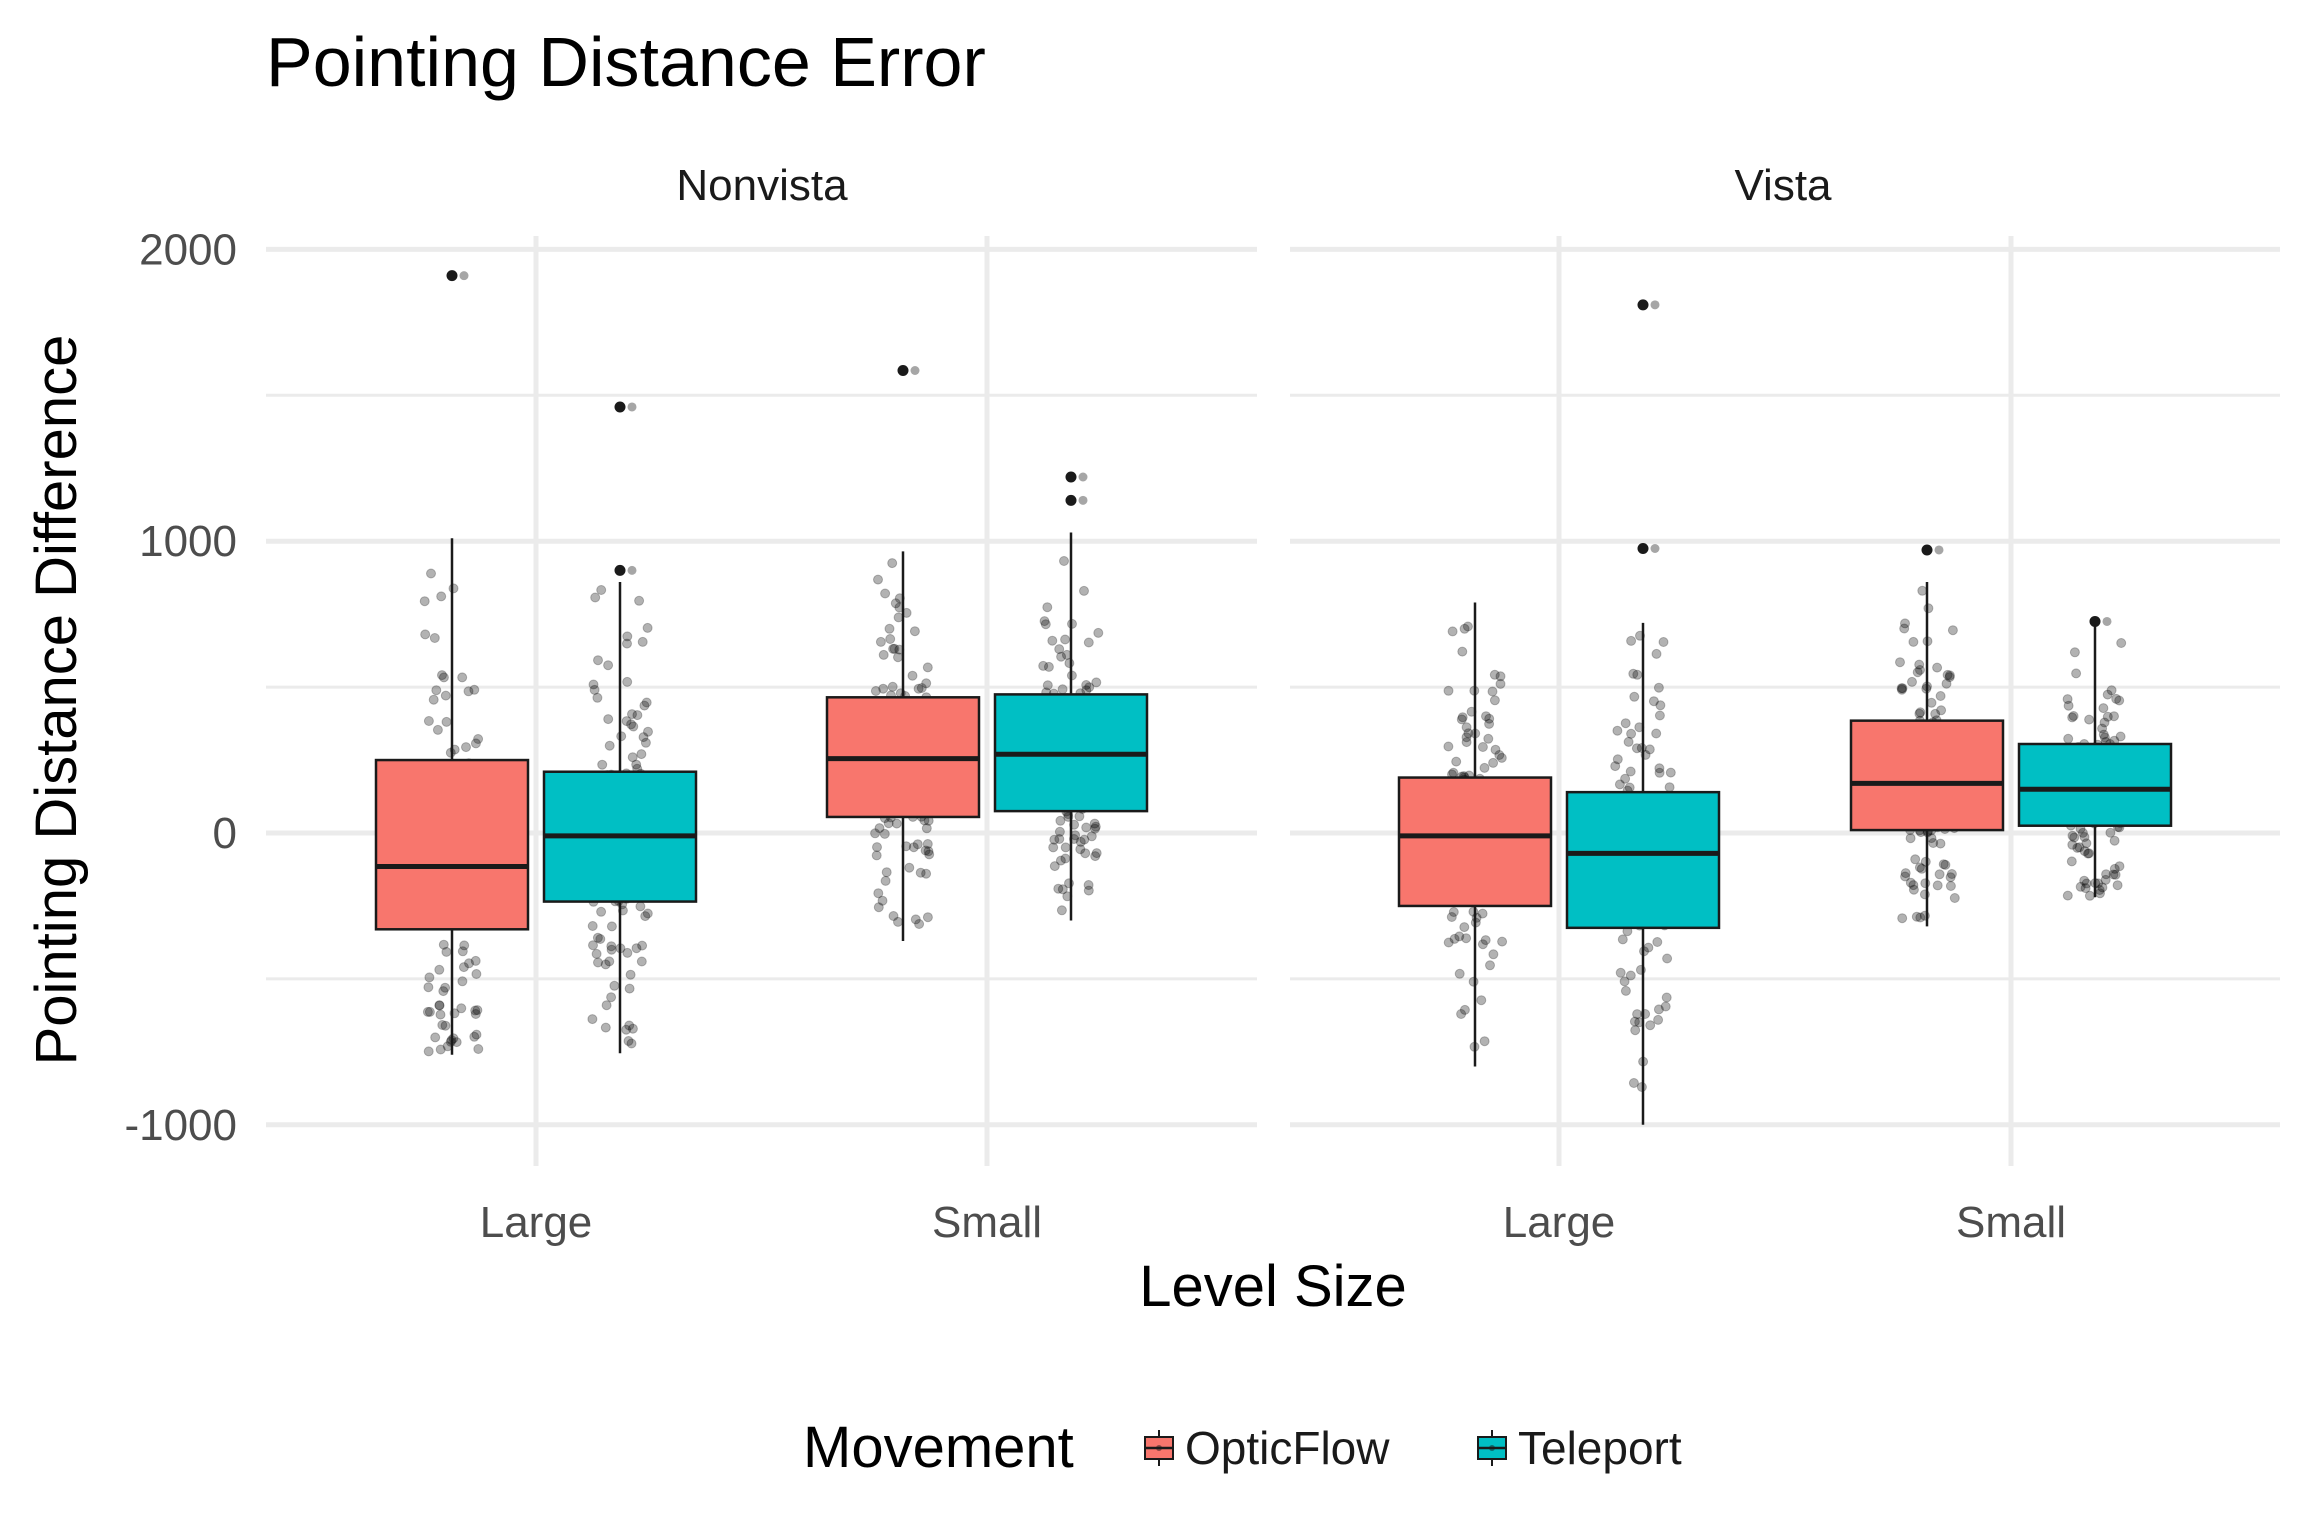 The width and height of the screenshot is (2304, 1536). Describe the element at coordinates (1559, 1222) in the screenshot. I see `x-tick-label: Large` at that location.